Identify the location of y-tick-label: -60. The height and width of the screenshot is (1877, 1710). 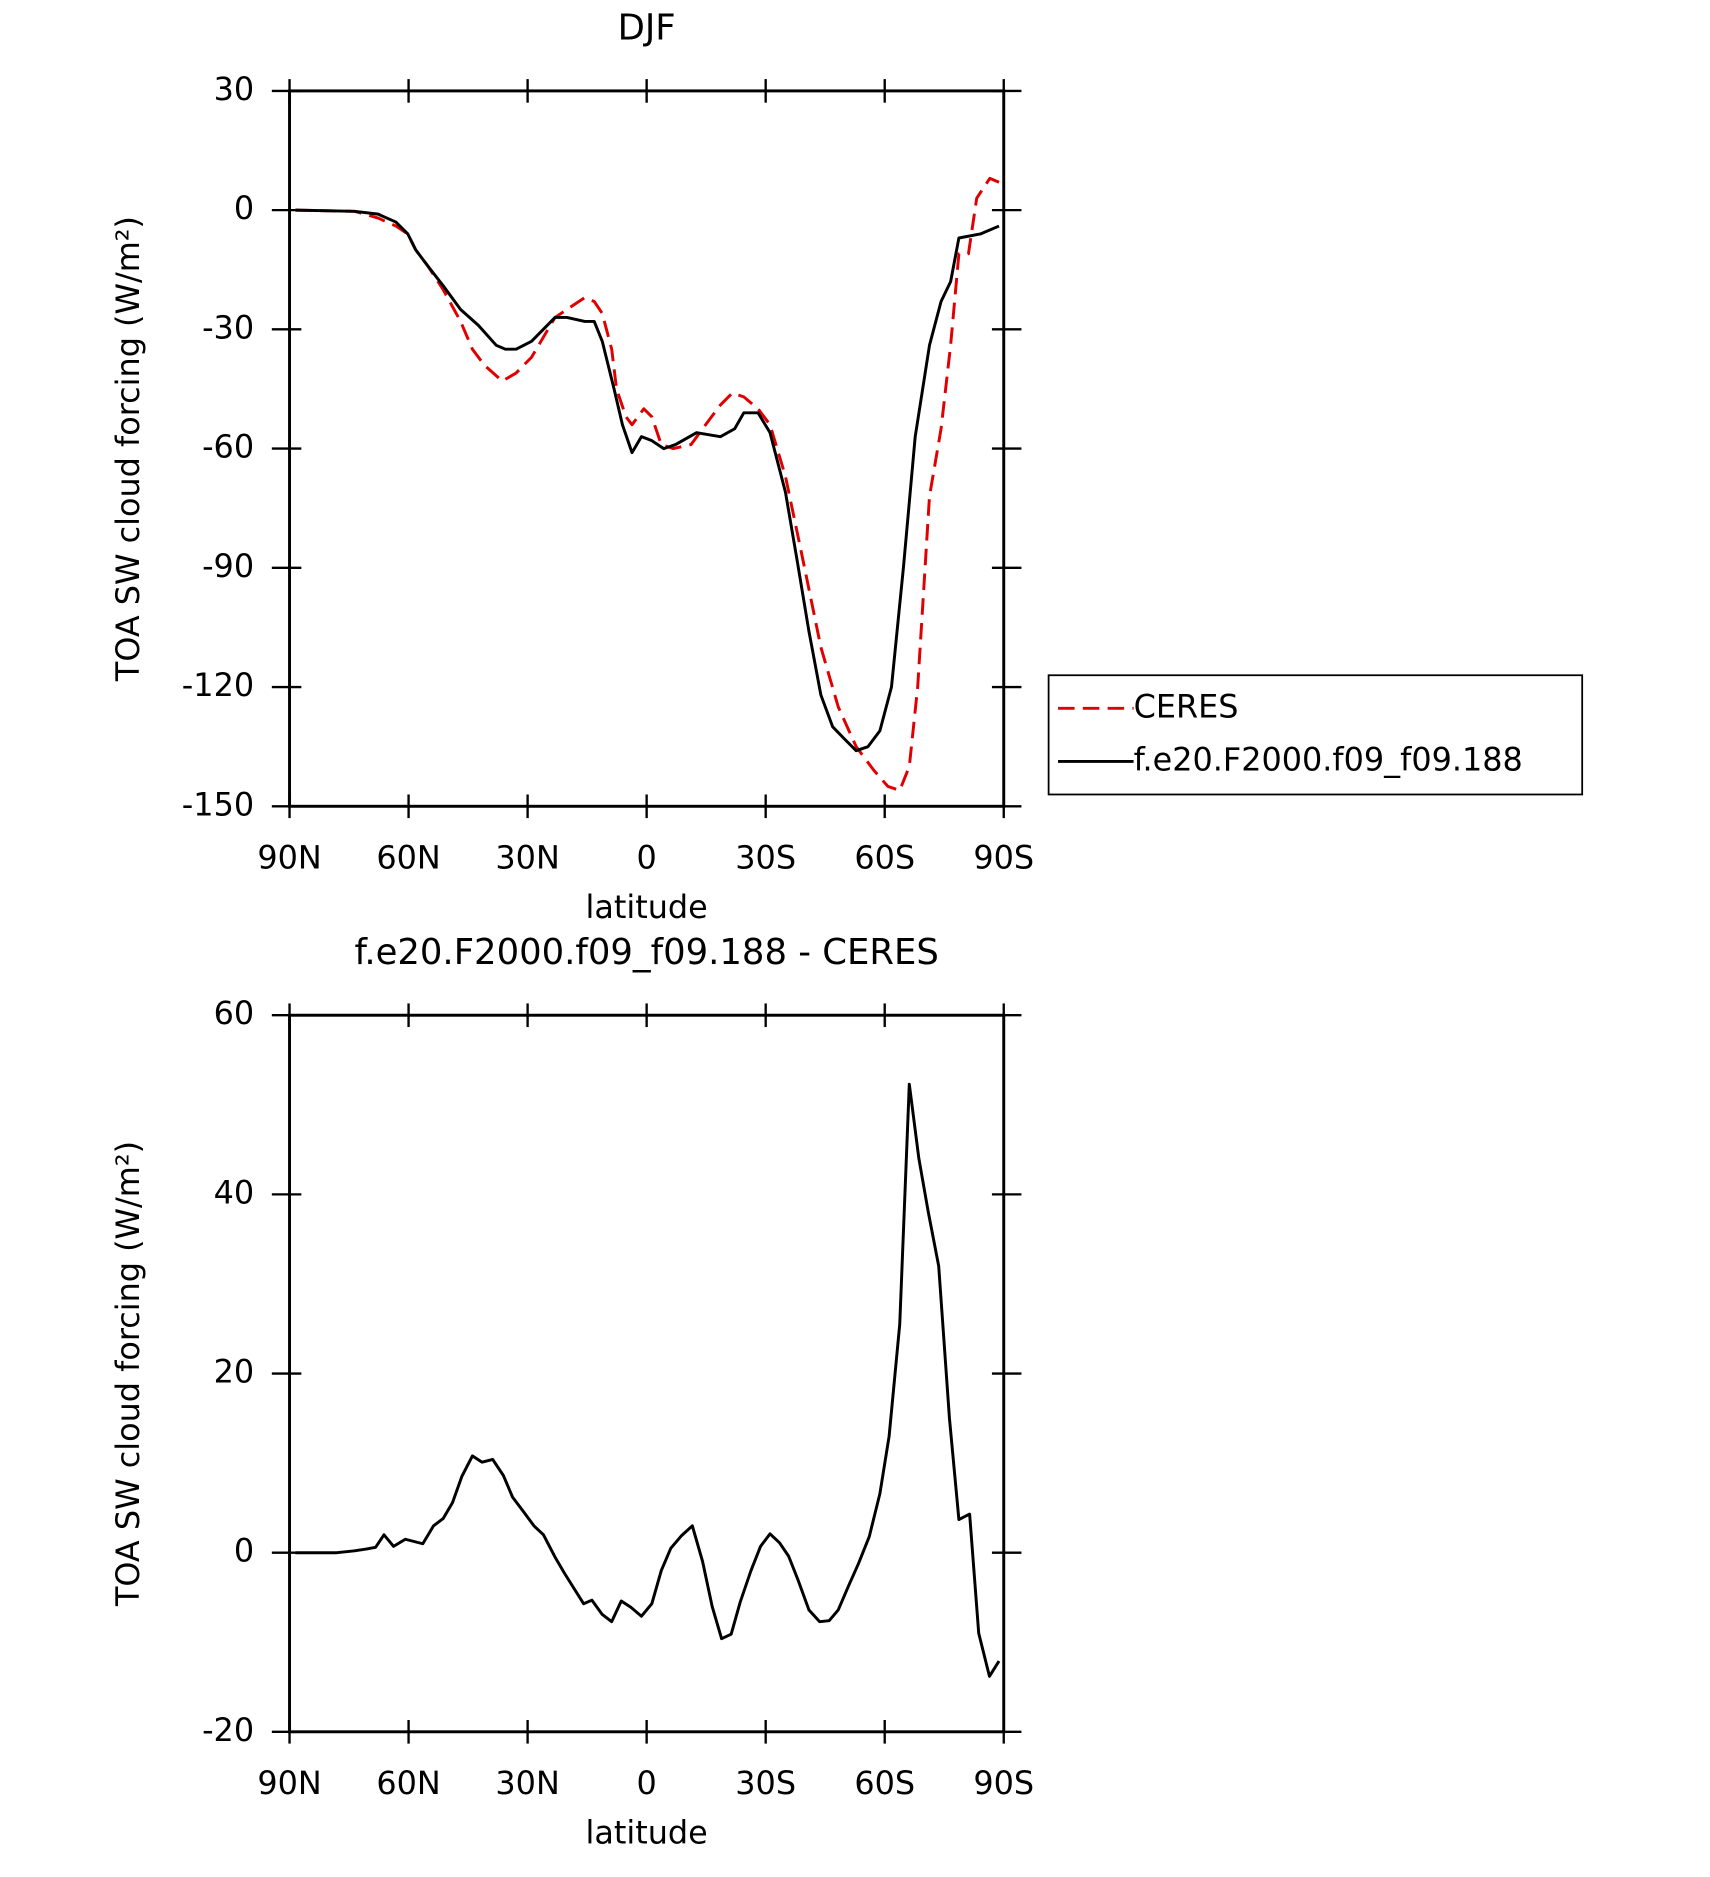
(228, 447).